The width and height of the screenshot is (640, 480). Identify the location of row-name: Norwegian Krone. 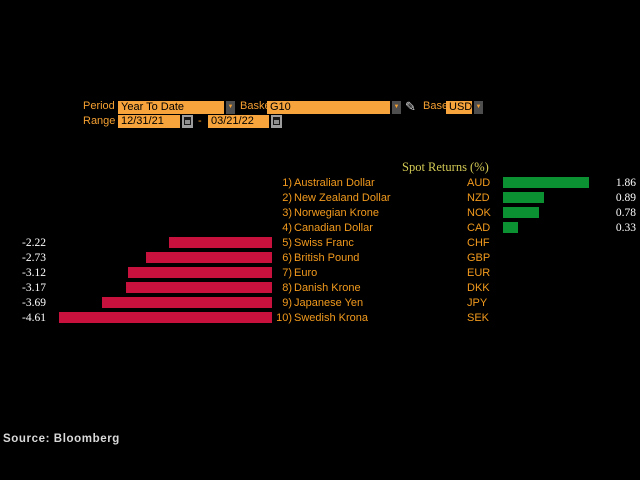
(336, 213).